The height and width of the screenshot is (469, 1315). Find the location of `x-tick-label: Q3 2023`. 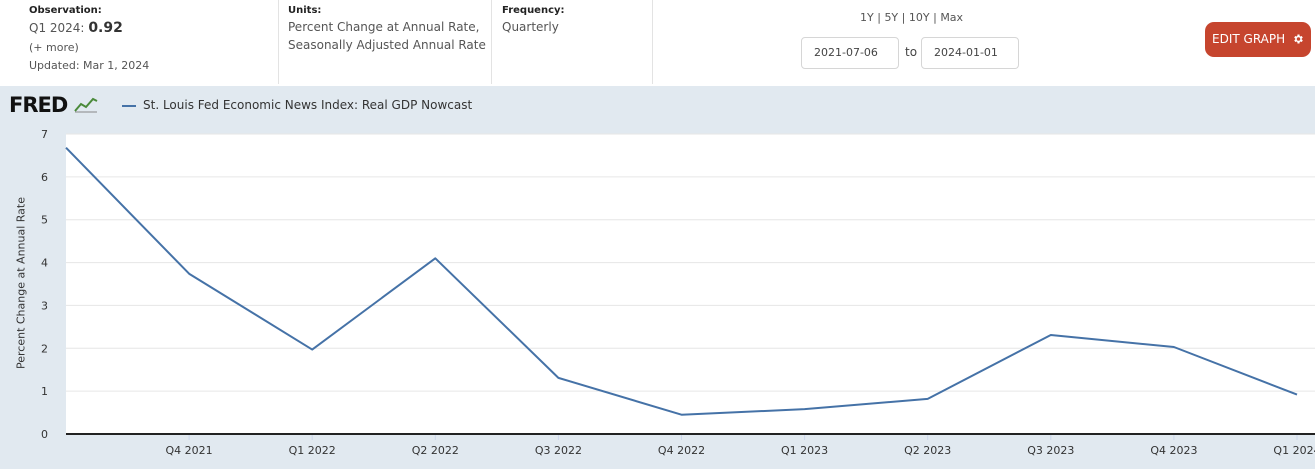

x-tick-label: Q3 2023 is located at coordinates (1050, 450).